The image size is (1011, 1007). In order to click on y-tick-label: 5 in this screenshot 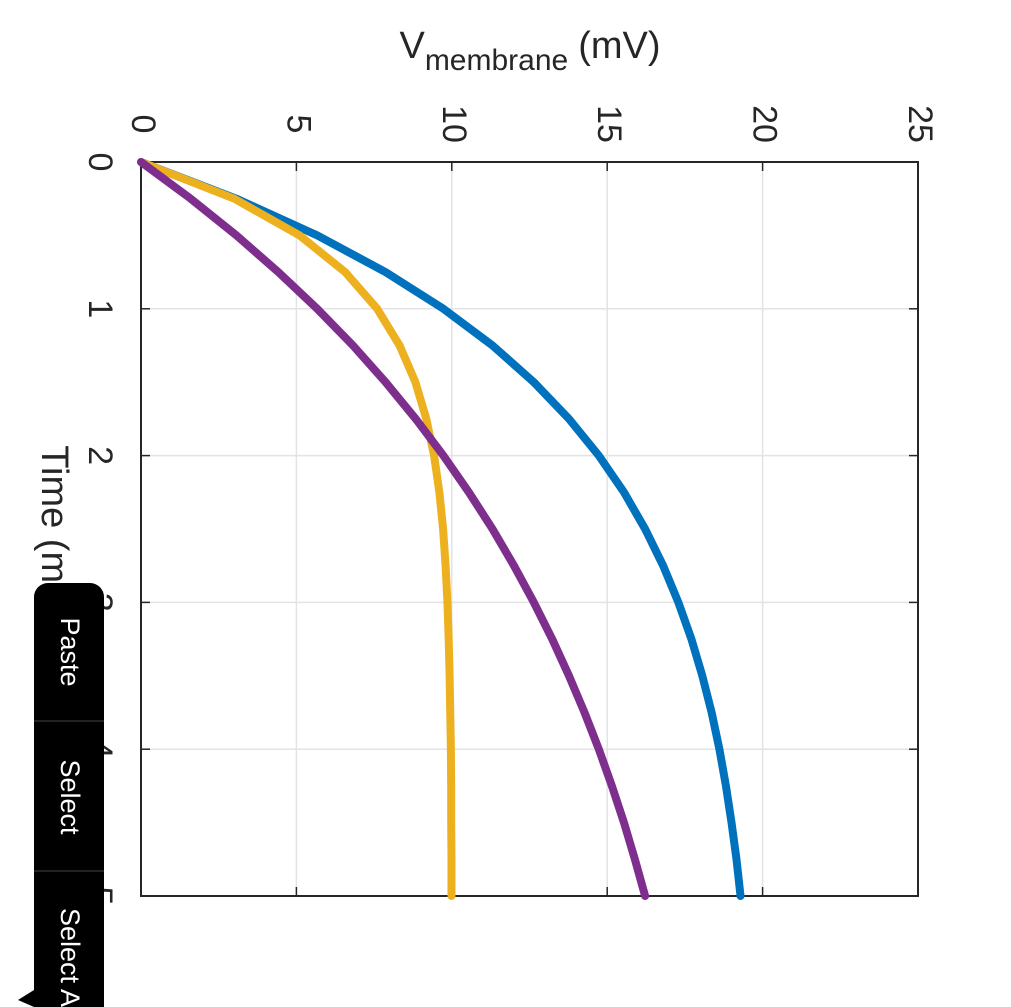, I will do `click(298, 124)`.